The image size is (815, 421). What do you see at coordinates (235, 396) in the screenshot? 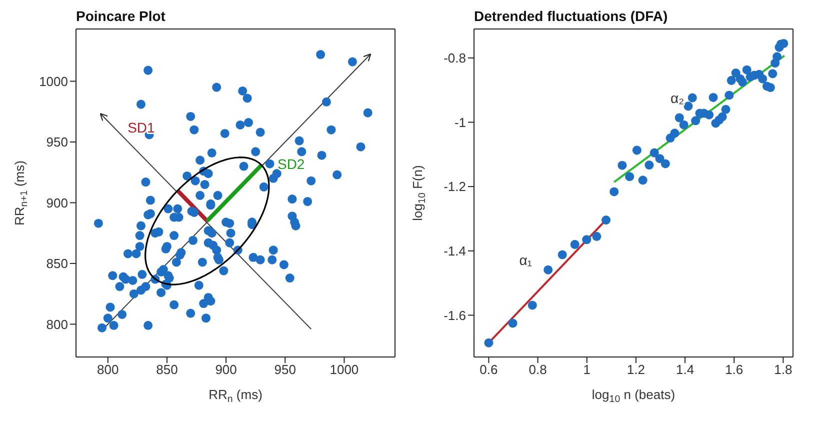
I see `x-axis-title: RR$_{n}$ (ms)` at bounding box center [235, 396].